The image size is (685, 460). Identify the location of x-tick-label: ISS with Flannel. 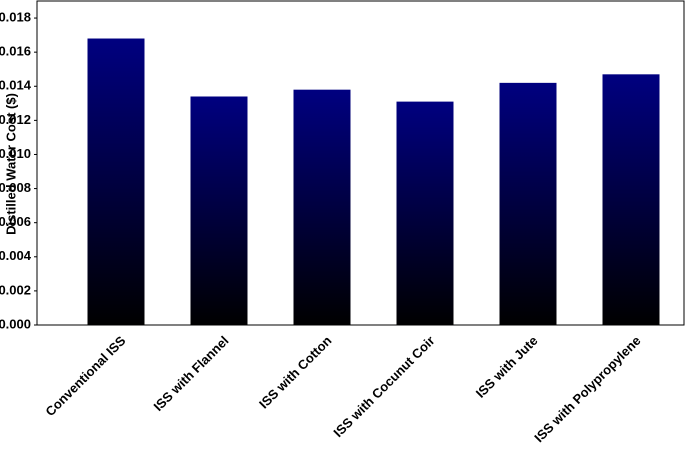
(190, 373).